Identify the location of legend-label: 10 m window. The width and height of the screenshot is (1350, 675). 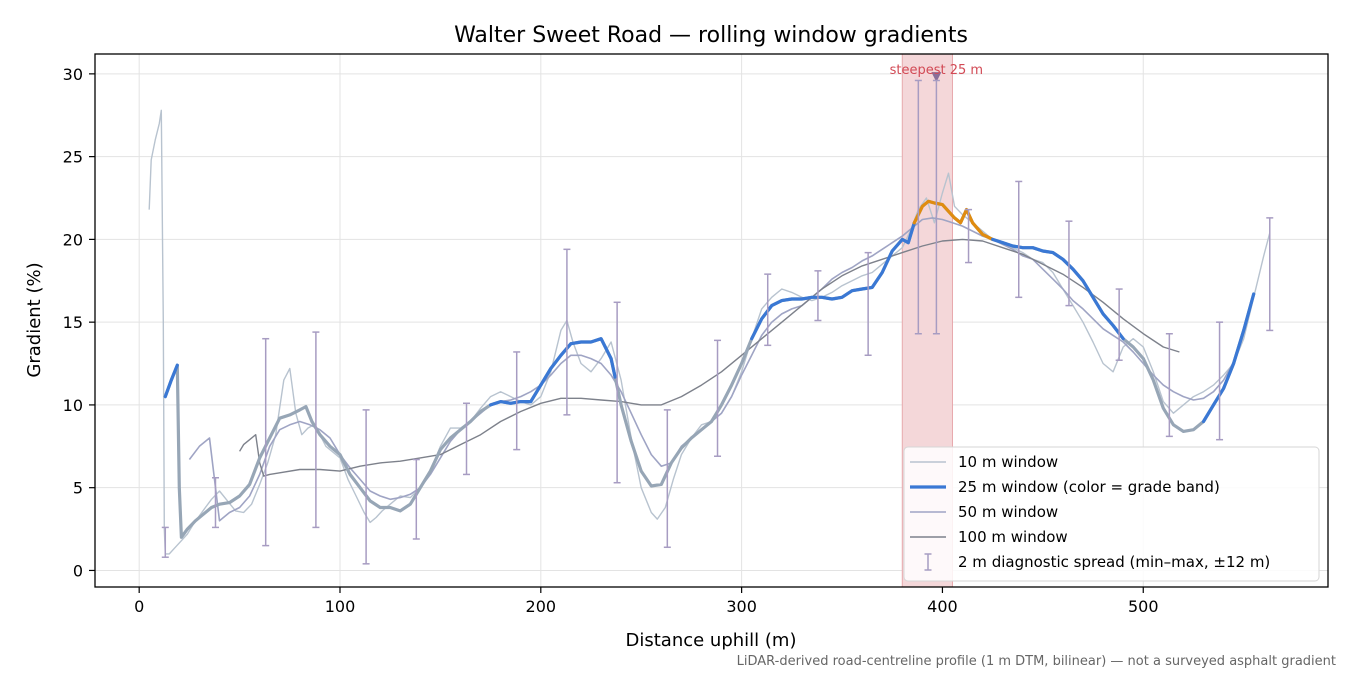
(1008, 462).